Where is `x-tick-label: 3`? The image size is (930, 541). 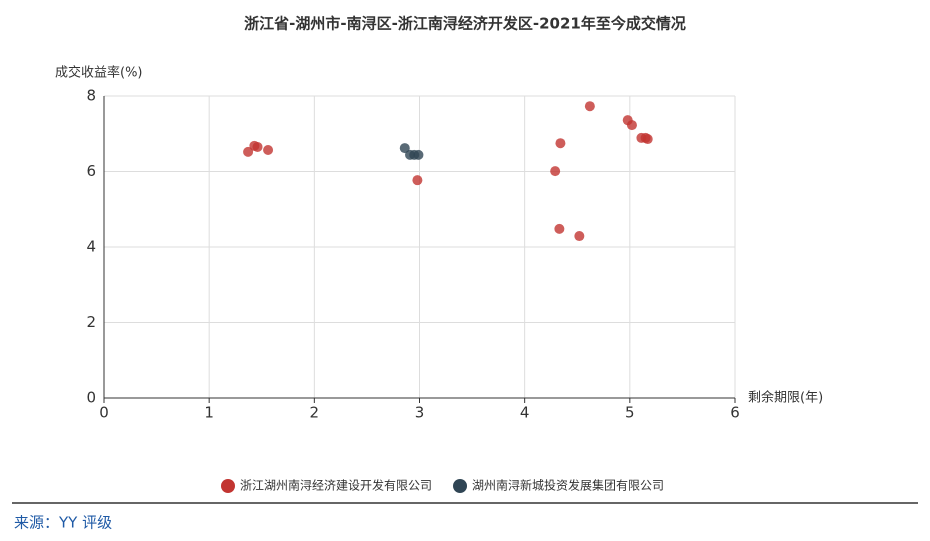 x-tick-label: 3 is located at coordinates (420, 413).